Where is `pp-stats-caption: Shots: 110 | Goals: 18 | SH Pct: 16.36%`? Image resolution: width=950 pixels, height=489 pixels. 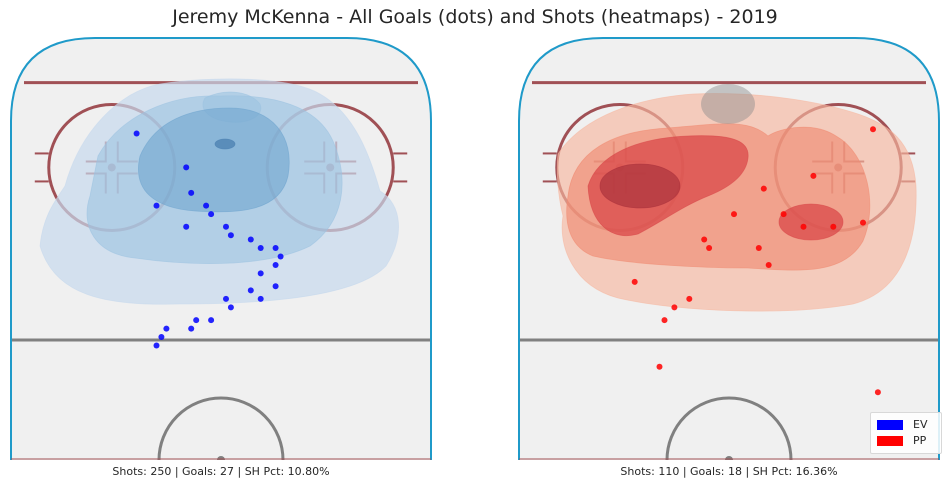
pp-stats-caption: Shots: 110 | Goals: 18 | SH Pct: 16.36% is located at coordinates (729, 471).